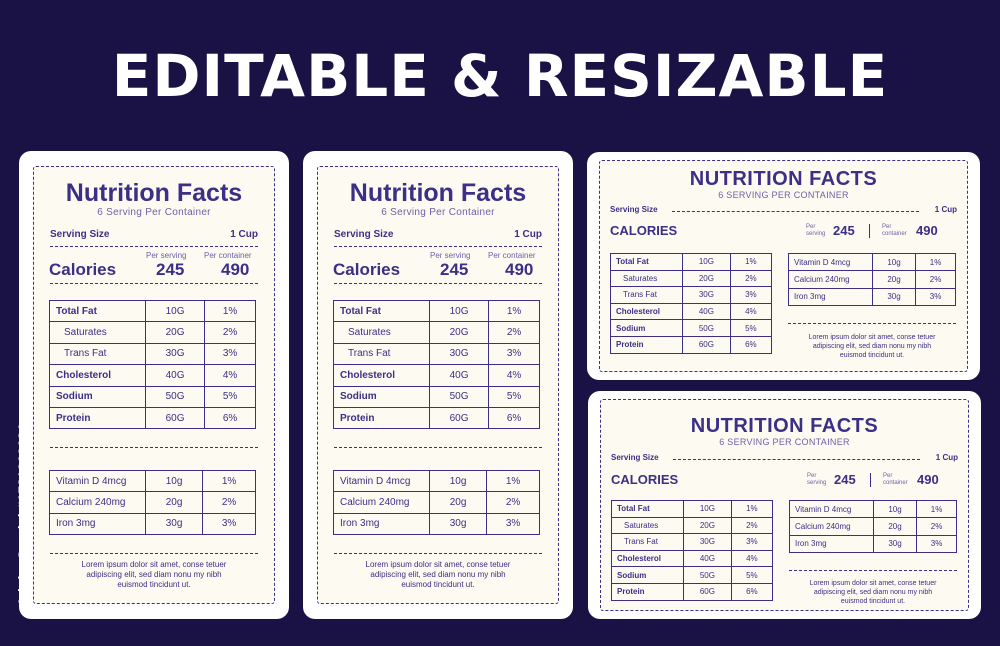  What do you see at coordinates (381, 311) in the screenshot?
I see `nutrient-name: Total Fat` at bounding box center [381, 311].